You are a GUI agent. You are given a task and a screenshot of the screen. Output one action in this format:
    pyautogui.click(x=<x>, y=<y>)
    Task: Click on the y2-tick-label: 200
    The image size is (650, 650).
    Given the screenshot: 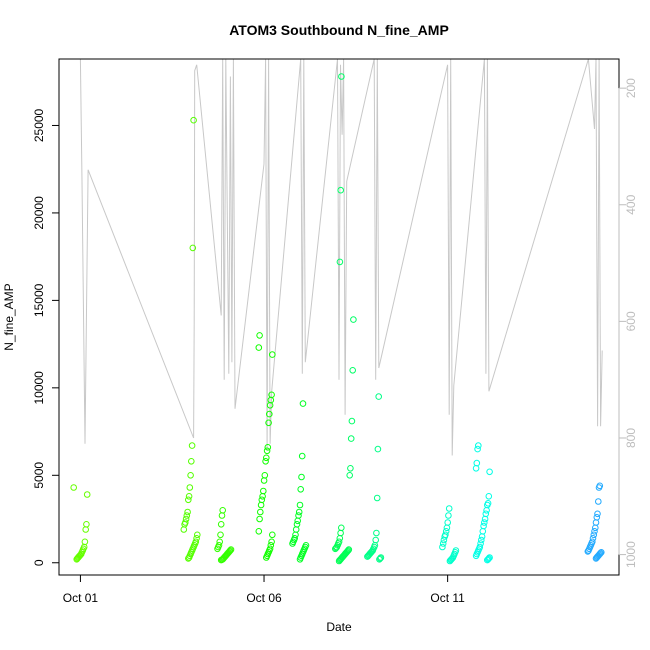 What is the action you would take?
    pyautogui.click(x=631, y=88)
    